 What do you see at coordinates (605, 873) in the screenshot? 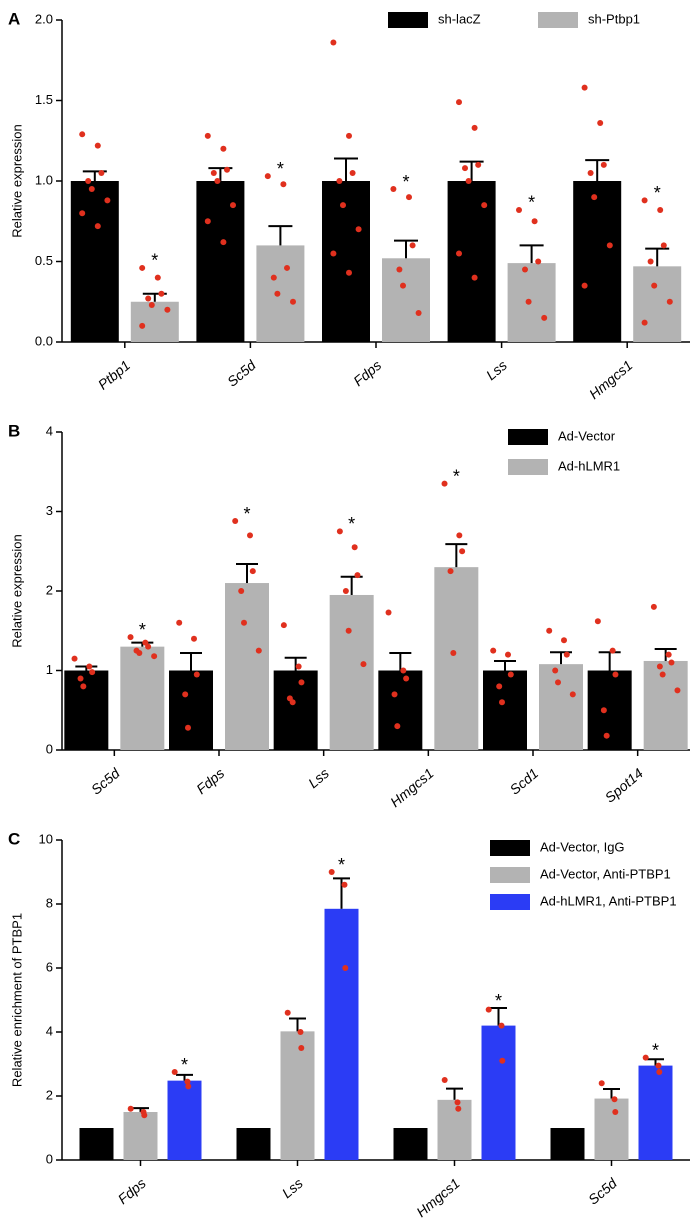
I see `legend-label: Ad-Vector, Anti-PTBP1` at bounding box center [605, 873].